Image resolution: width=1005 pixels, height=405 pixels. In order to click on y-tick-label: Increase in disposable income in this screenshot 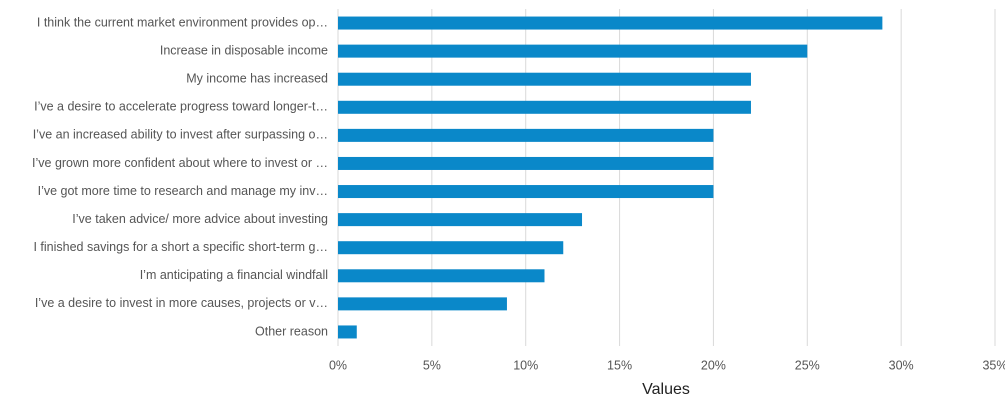, I will do `click(244, 50)`.